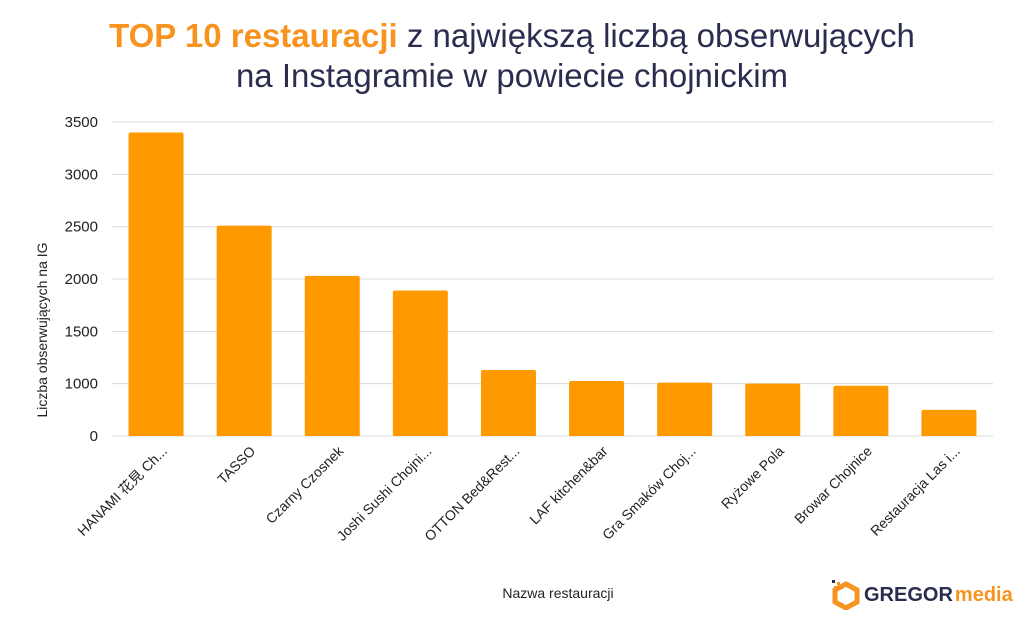 The image size is (1024, 634). I want to click on hexagon-logo-icon, so click(846, 595).